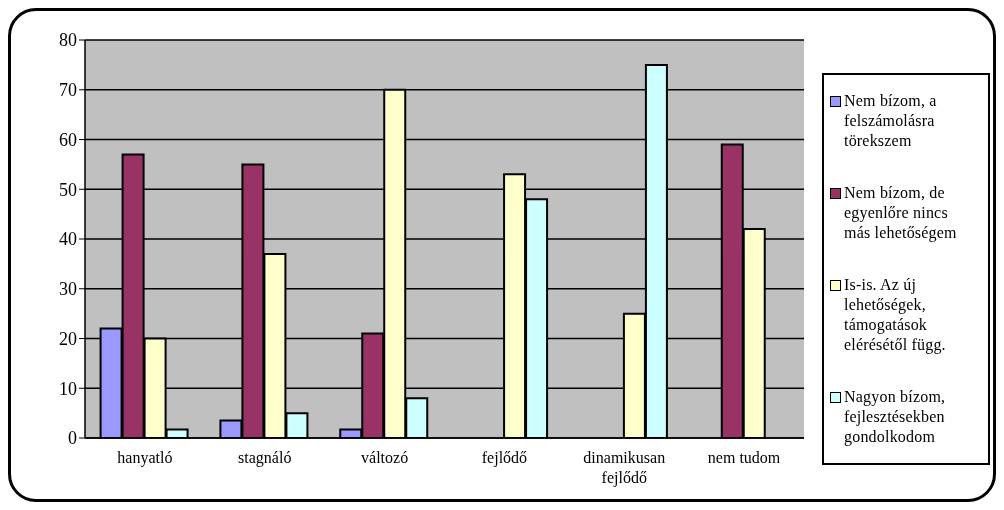  What do you see at coordinates (504, 458) in the screenshot?
I see `x-tick-label: fejlődő` at bounding box center [504, 458].